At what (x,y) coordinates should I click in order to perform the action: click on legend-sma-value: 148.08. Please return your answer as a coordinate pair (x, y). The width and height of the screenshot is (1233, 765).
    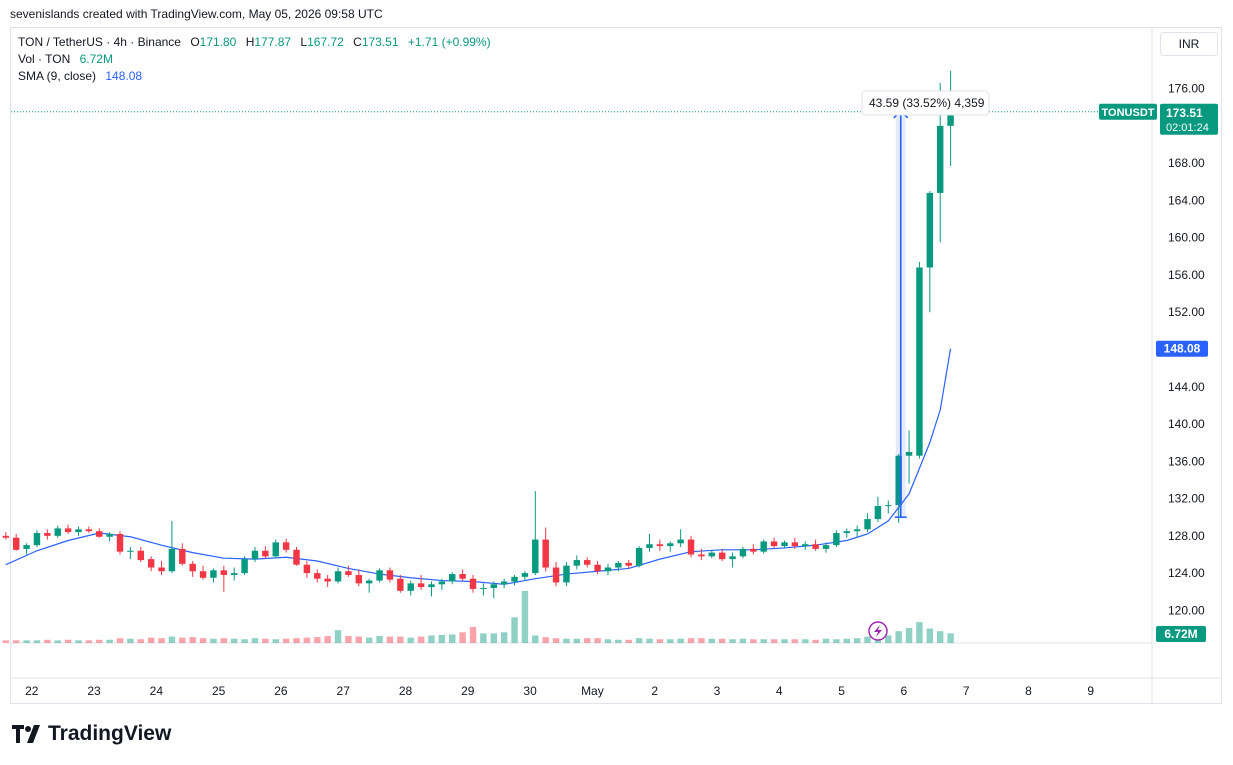
    Looking at the image, I should click on (124, 76).